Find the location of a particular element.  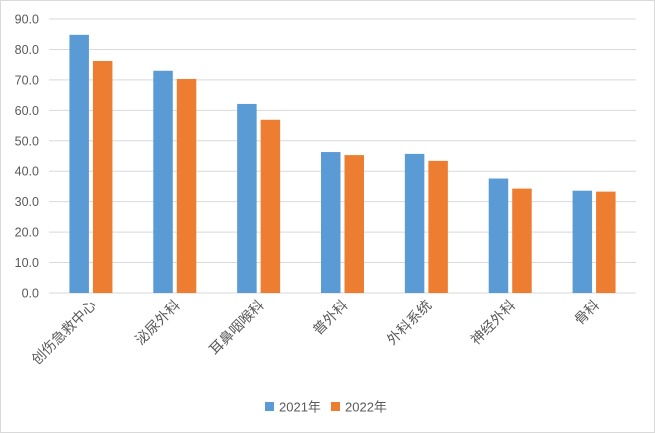

legend: 2021年 2022年 is located at coordinates (326, 407).